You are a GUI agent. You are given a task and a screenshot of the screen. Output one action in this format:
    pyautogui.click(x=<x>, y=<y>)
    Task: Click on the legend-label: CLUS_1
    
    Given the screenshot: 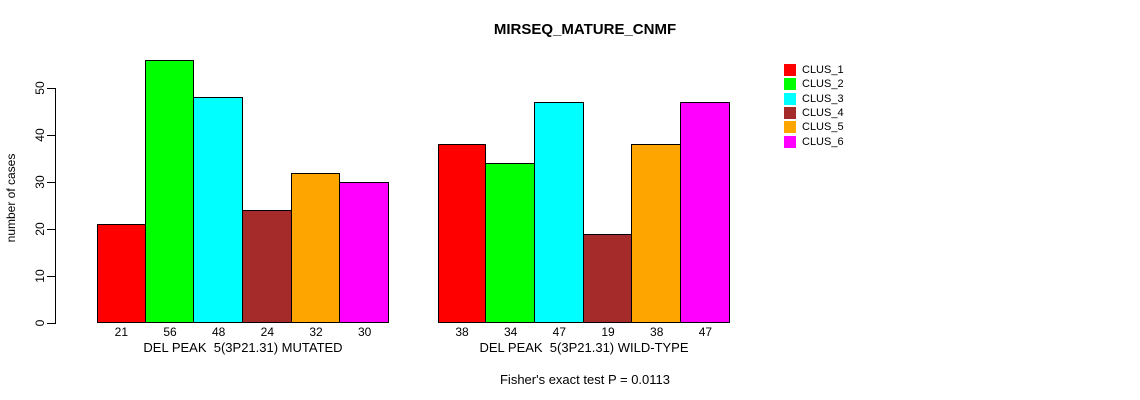 What is the action you would take?
    pyautogui.click(x=823, y=70)
    